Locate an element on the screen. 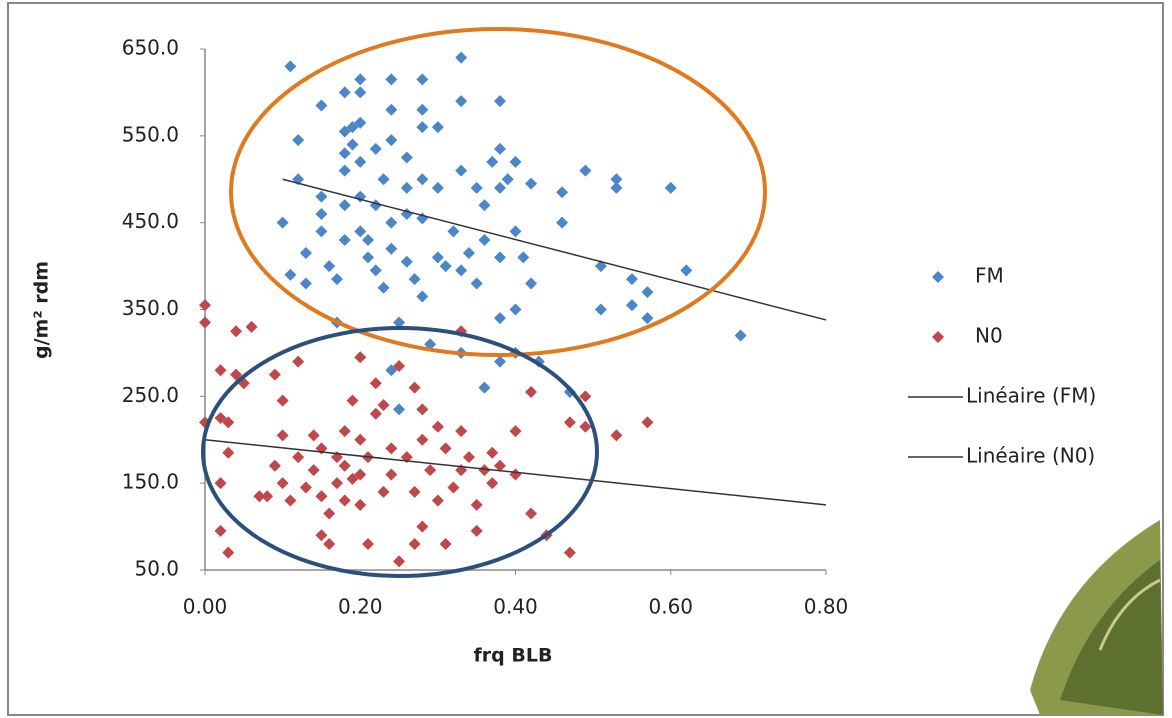 Image resolution: width=1172 pixels, height=718 pixels. legend-label: N0 is located at coordinates (989, 336).